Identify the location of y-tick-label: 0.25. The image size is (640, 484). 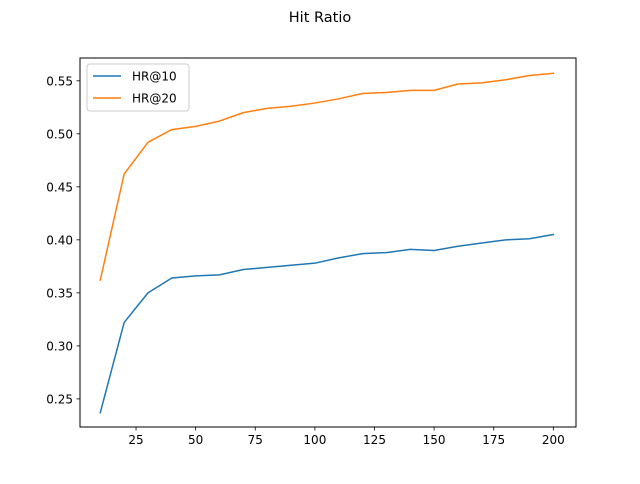
(59, 399).